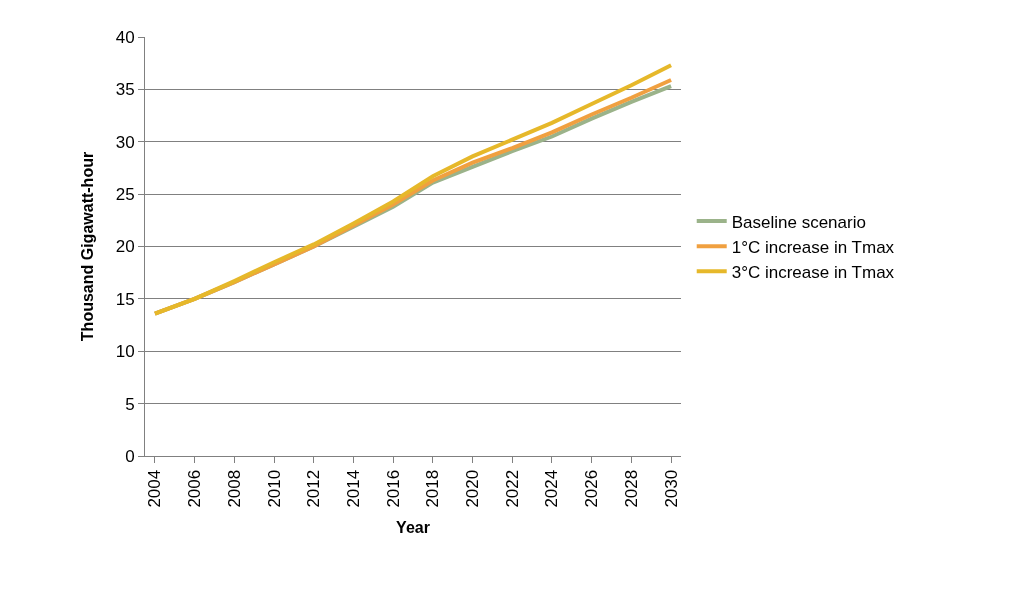 The width and height of the screenshot is (1026, 614). What do you see at coordinates (125, 299) in the screenshot?
I see `y-tick-label: 15` at bounding box center [125, 299].